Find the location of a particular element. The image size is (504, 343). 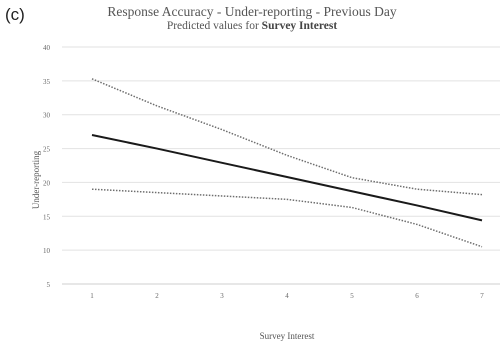

y-tick-labels: 5 10 15 20 25 30 35 40 is located at coordinates (47, 166).